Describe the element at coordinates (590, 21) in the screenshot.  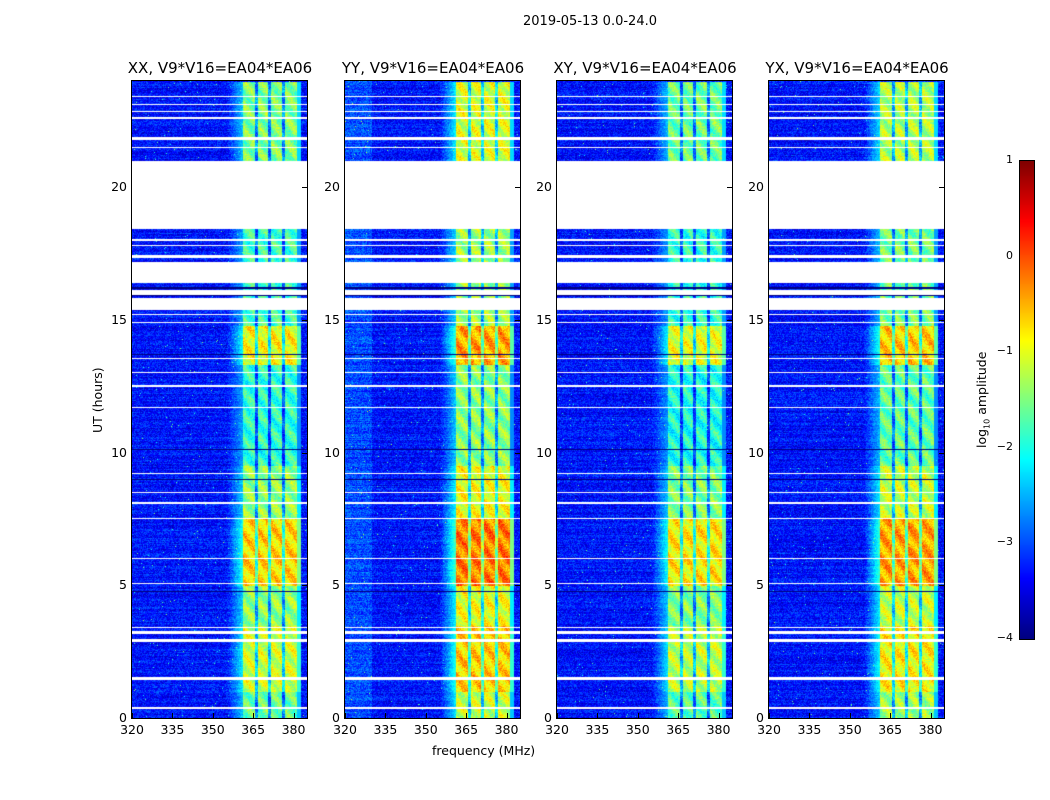
I see `figure-title: 2019-05-13 0.0-24.0` at that location.